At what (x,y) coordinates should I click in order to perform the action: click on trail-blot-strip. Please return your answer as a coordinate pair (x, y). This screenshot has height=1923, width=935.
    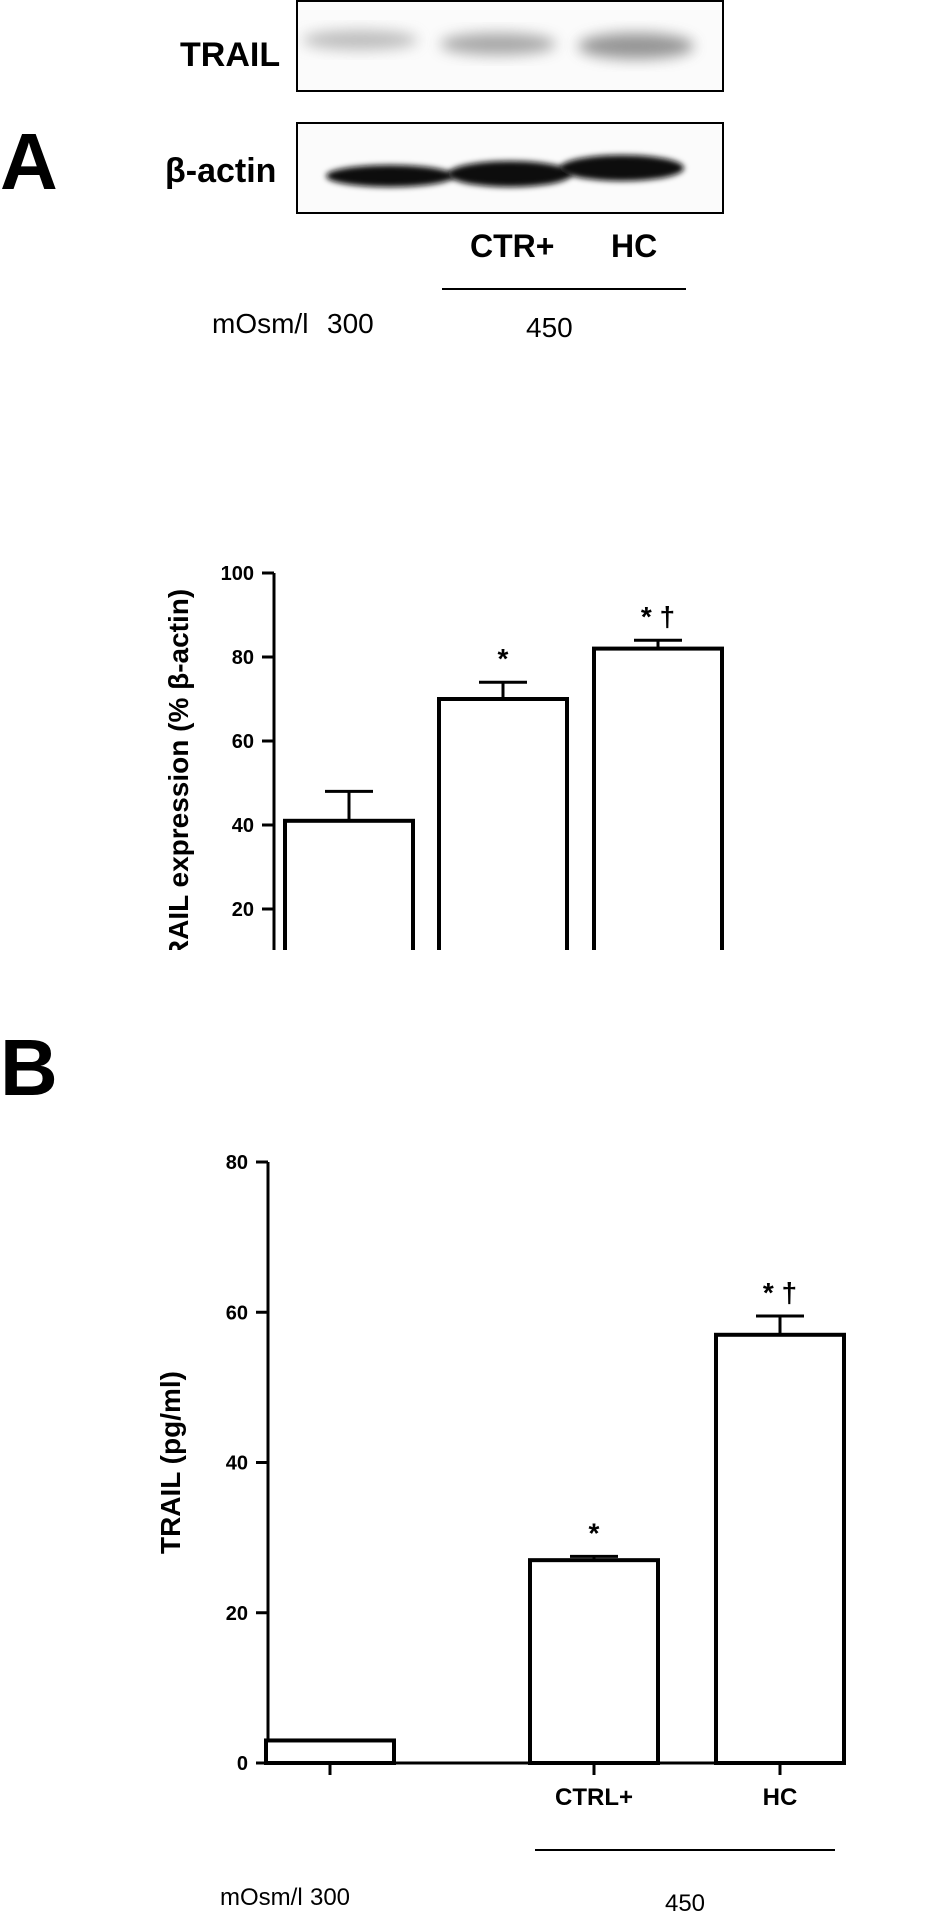
    Looking at the image, I should click on (510, 46).